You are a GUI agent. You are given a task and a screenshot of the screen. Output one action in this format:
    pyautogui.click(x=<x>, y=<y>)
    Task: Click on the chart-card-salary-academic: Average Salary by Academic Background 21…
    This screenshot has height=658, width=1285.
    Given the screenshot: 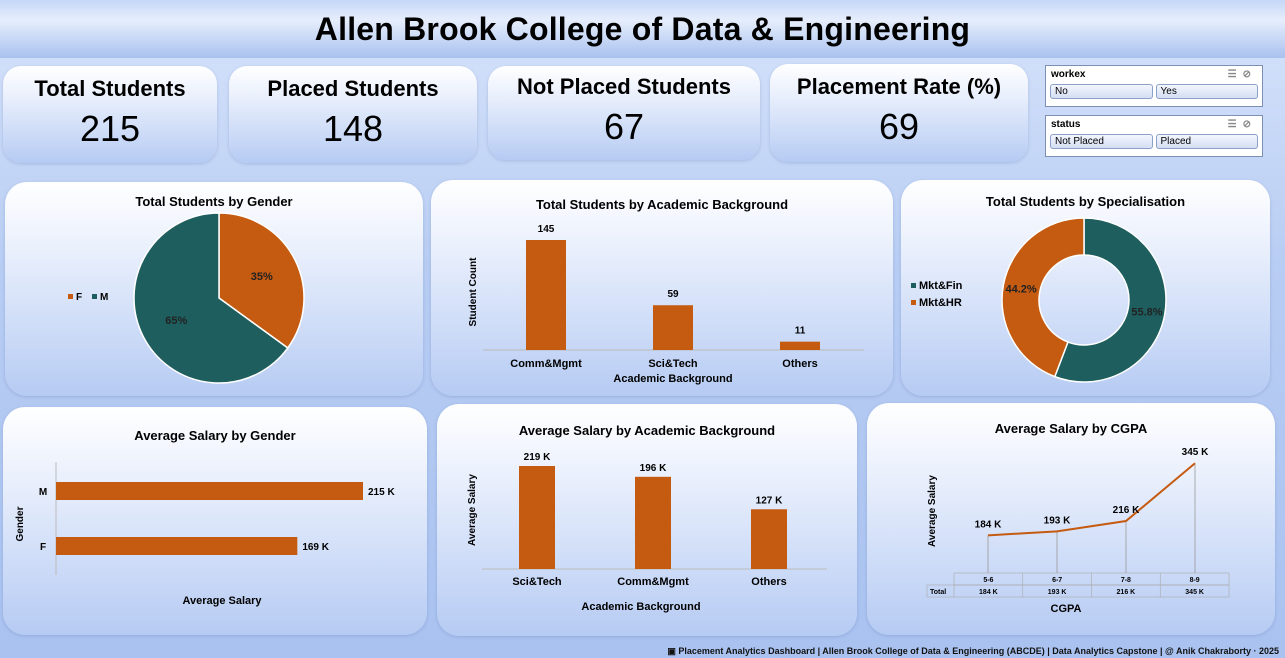 What is the action you would take?
    pyautogui.click(x=647, y=520)
    